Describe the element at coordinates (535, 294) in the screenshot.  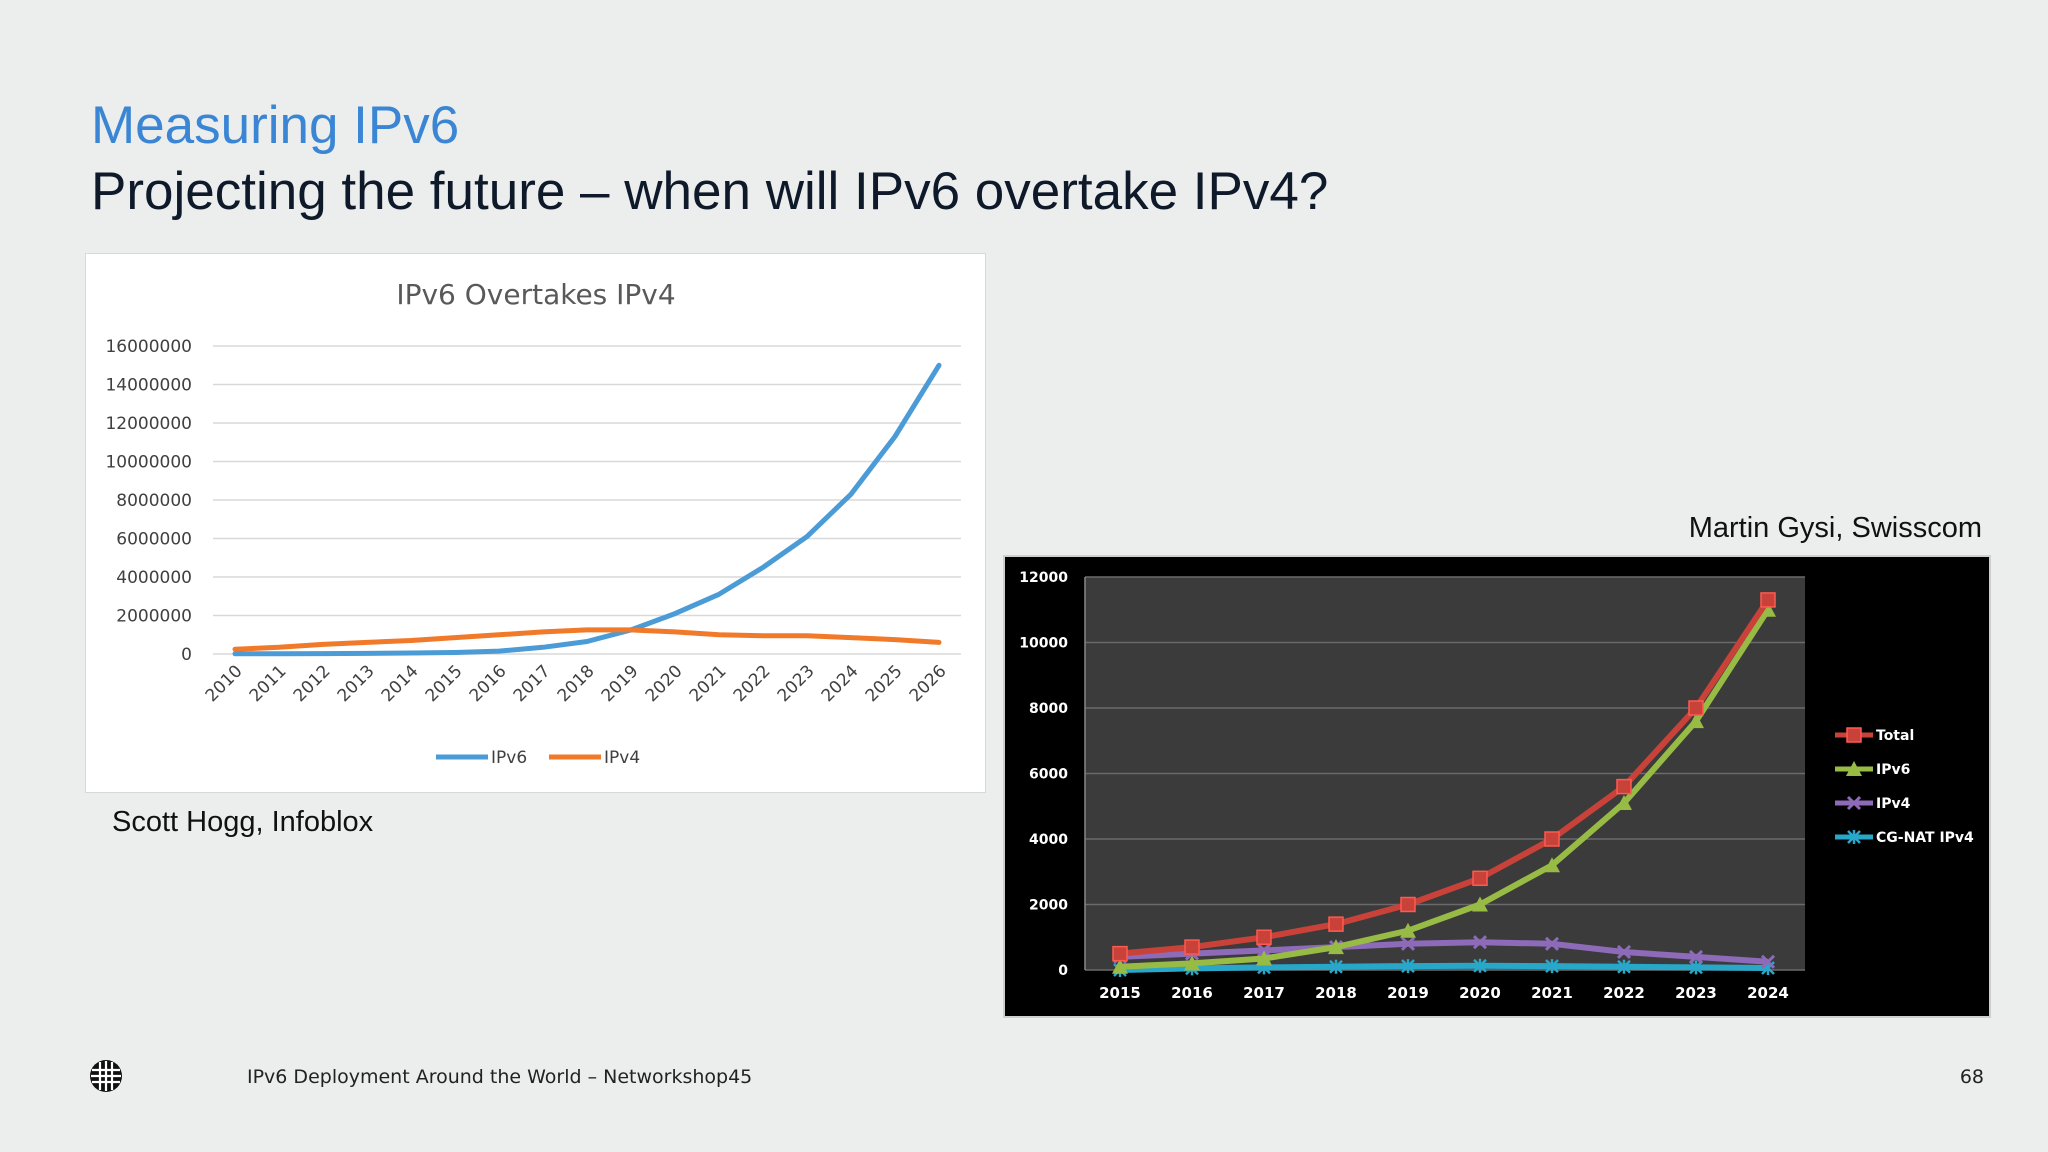
I see `chart1-title: IPv6 Overtakes IPv4` at that location.